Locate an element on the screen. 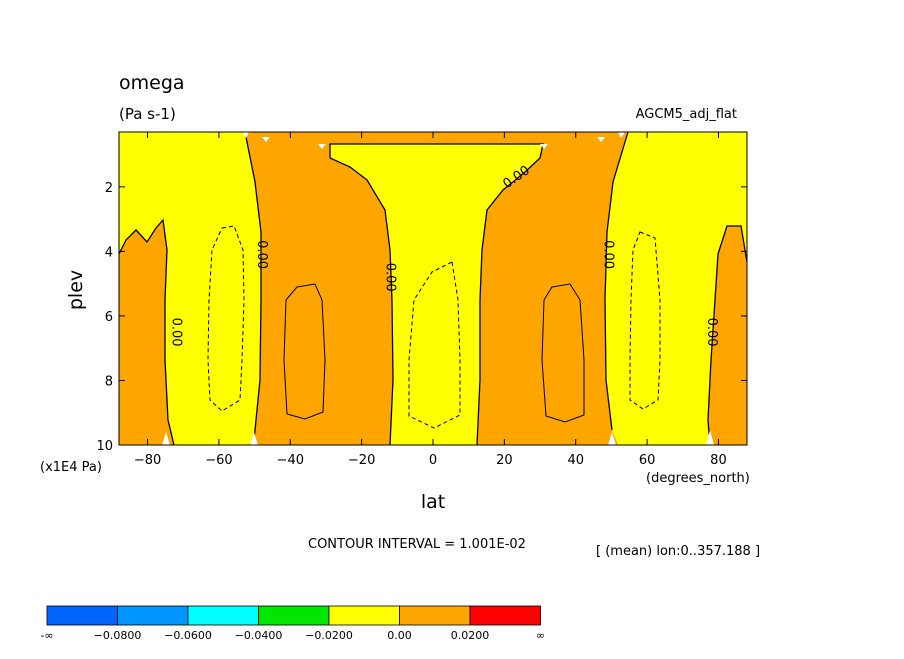 This screenshot has width=904, height=659. negative-contour-nh is located at coordinates (645, 320).